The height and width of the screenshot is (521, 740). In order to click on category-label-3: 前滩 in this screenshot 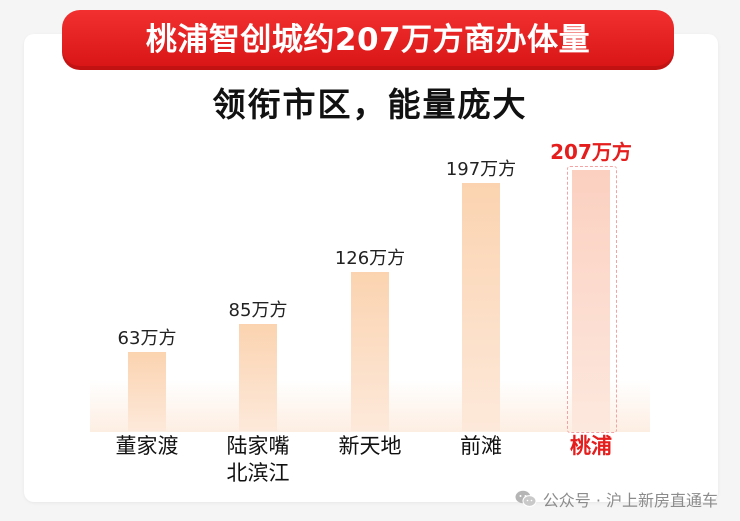, I will do `click(481, 446)`.